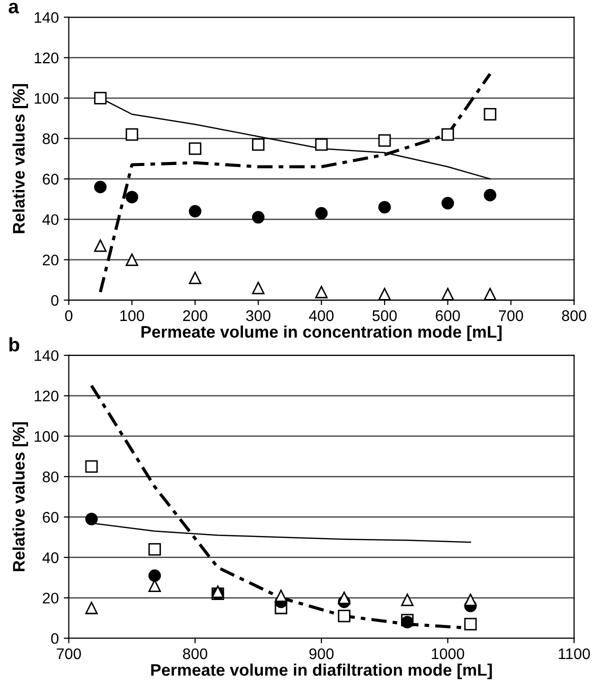  What do you see at coordinates (132, 316) in the screenshot?
I see `x-tick-label: 100` at bounding box center [132, 316].